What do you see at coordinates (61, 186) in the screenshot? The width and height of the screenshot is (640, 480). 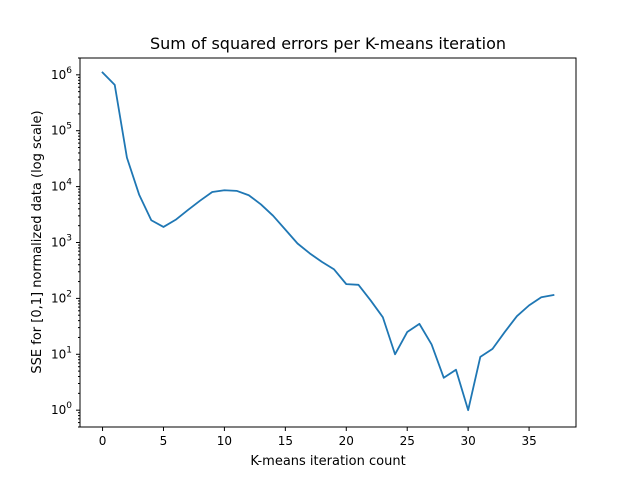 I see `y-tick-label: 10⁴` at bounding box center [61, 186].